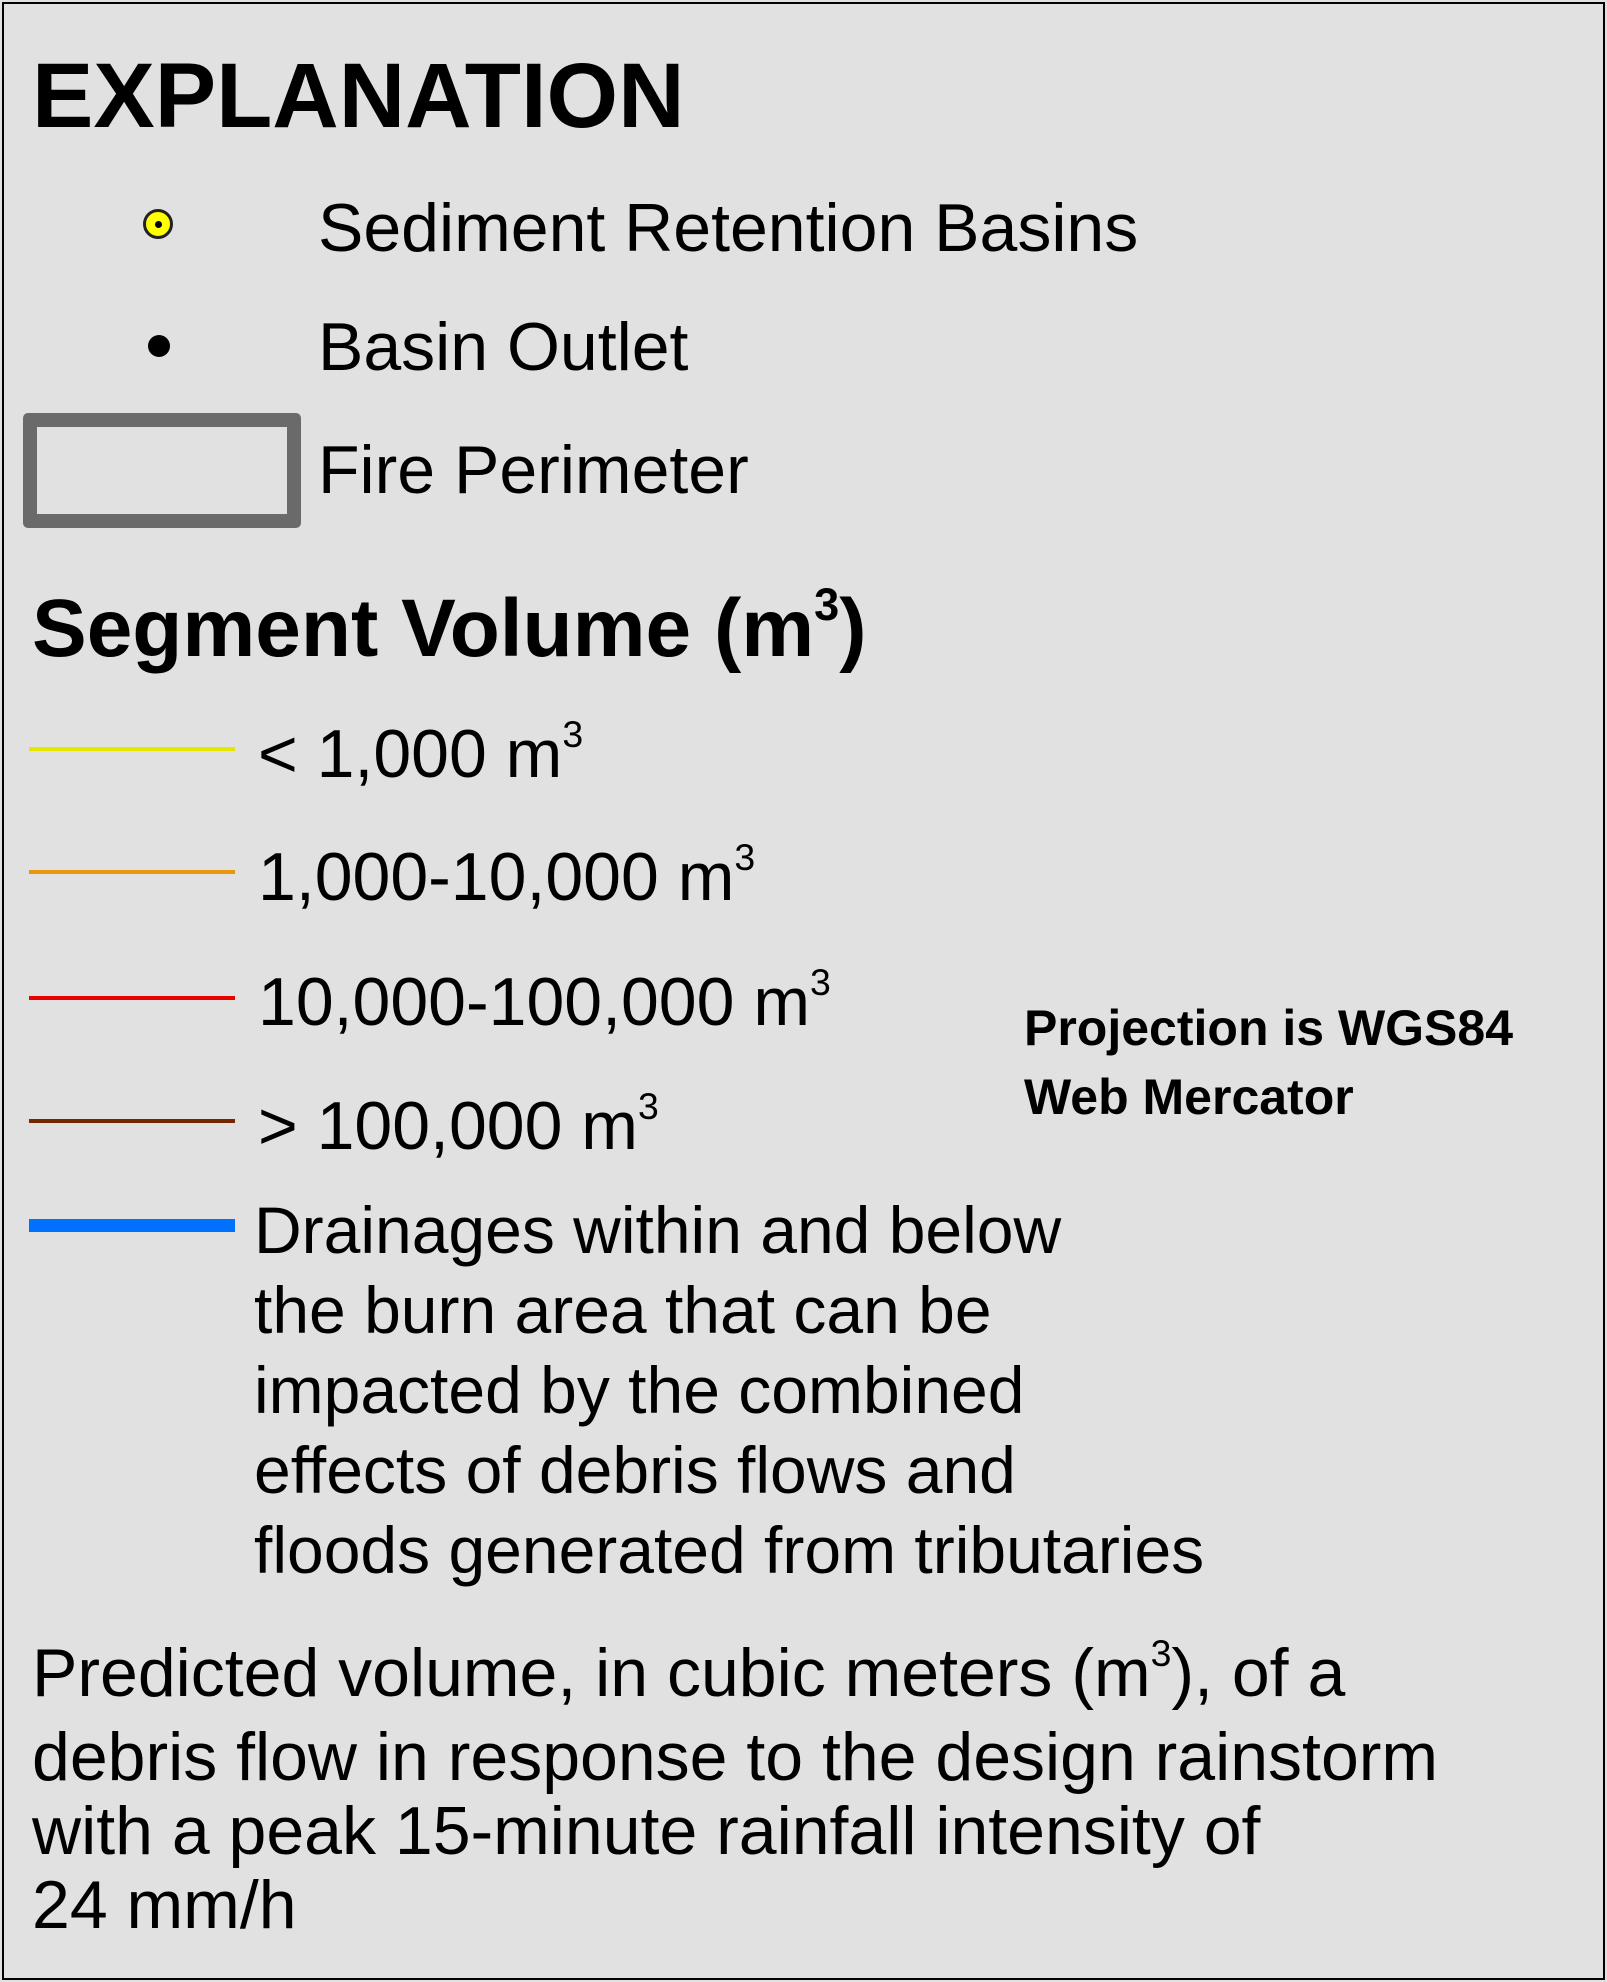 The height and width of the screenshot is (1982, 1607). What do you see at coordinates (745, 857) in the screenshot?
I see `volume-label-1000-10000-sup: 3` at bounding box center [745, 857].